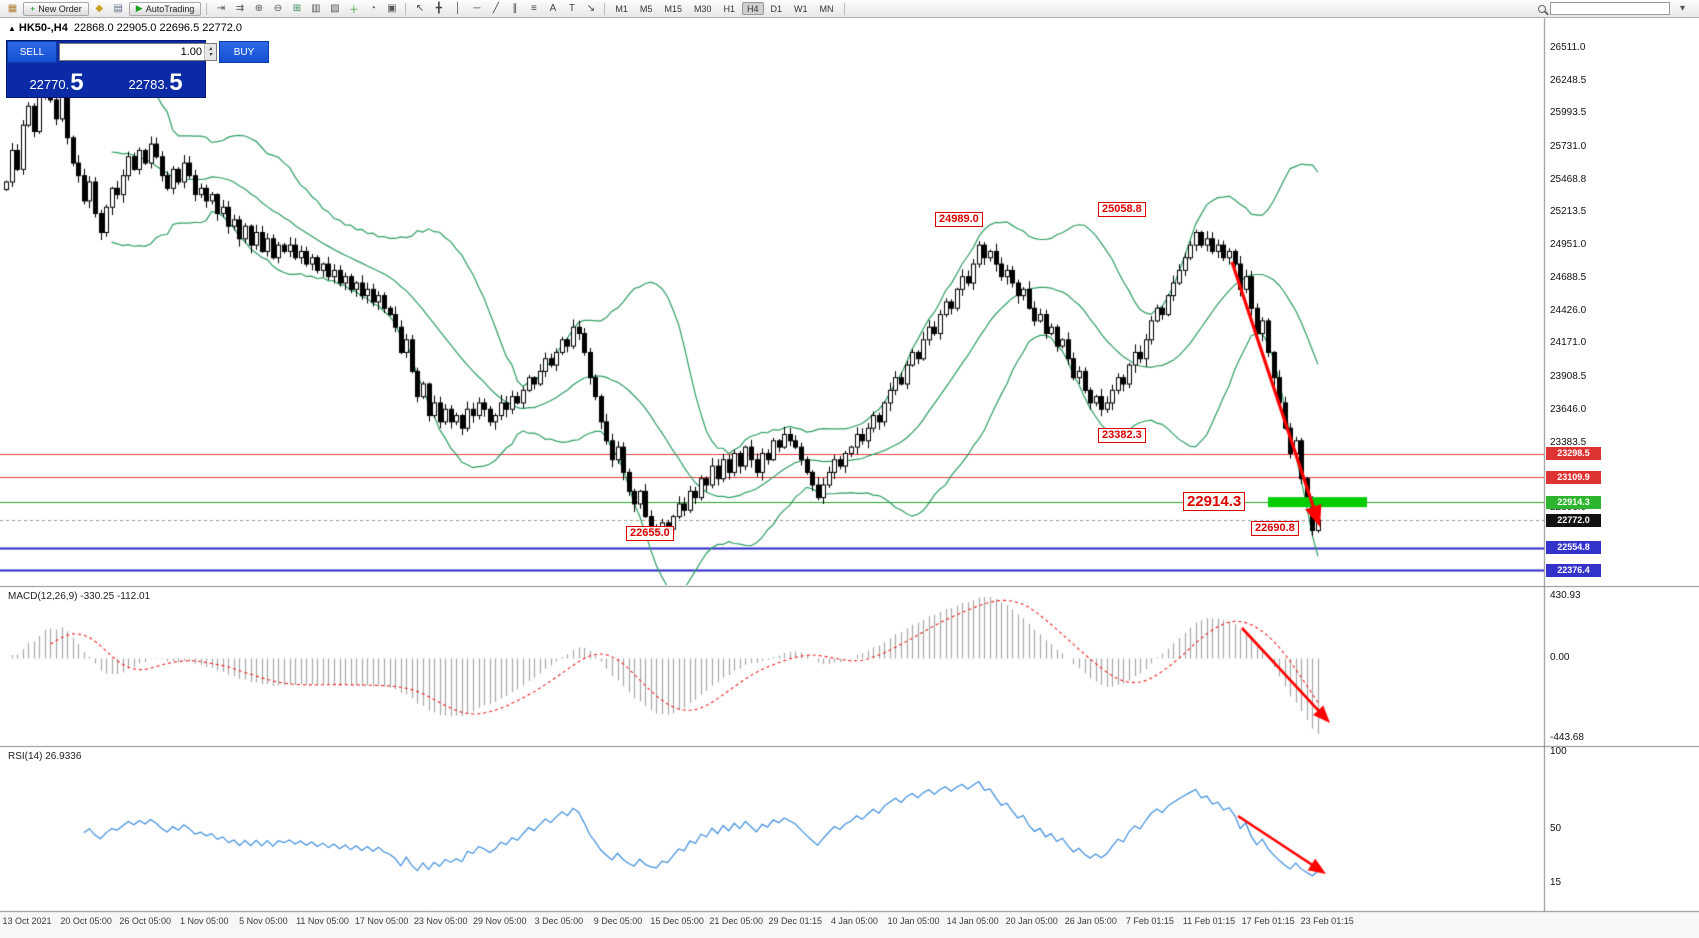 This screenshot has width=1699, height=938. Describe the element at coordinates (244, 52) in the screenshot. I see `buy-button: BUY` at that location.